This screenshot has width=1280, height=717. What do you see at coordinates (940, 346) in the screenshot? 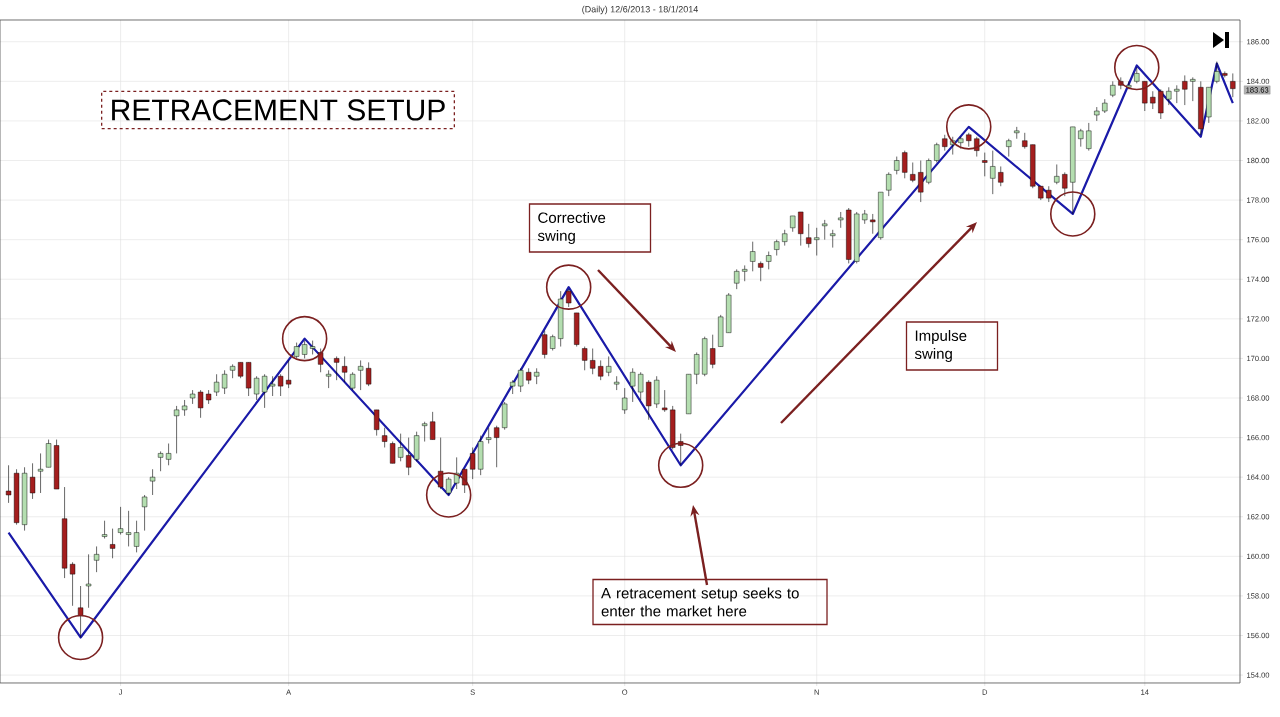
I see `annotation: Impulse swing` at bounding box center [940, 346].